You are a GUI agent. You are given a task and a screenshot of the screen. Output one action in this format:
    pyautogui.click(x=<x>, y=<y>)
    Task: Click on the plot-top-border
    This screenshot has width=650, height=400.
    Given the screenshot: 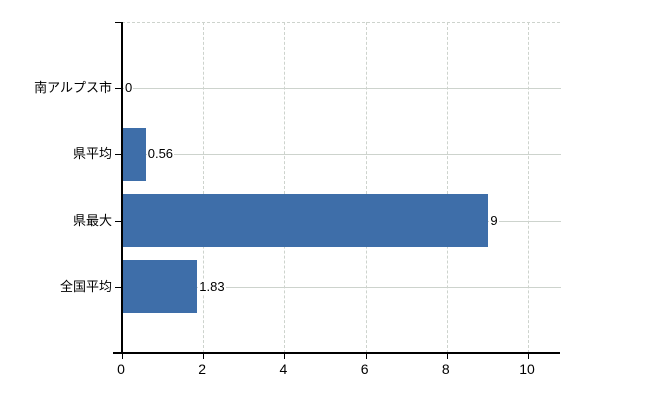 What is the action you would take?
    pyautogui.click(x=341, y=22)
    